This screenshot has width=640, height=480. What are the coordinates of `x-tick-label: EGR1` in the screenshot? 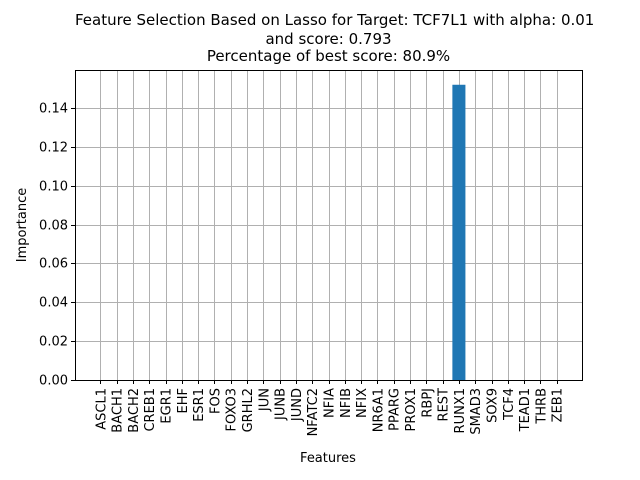 It's located at (167, 406).